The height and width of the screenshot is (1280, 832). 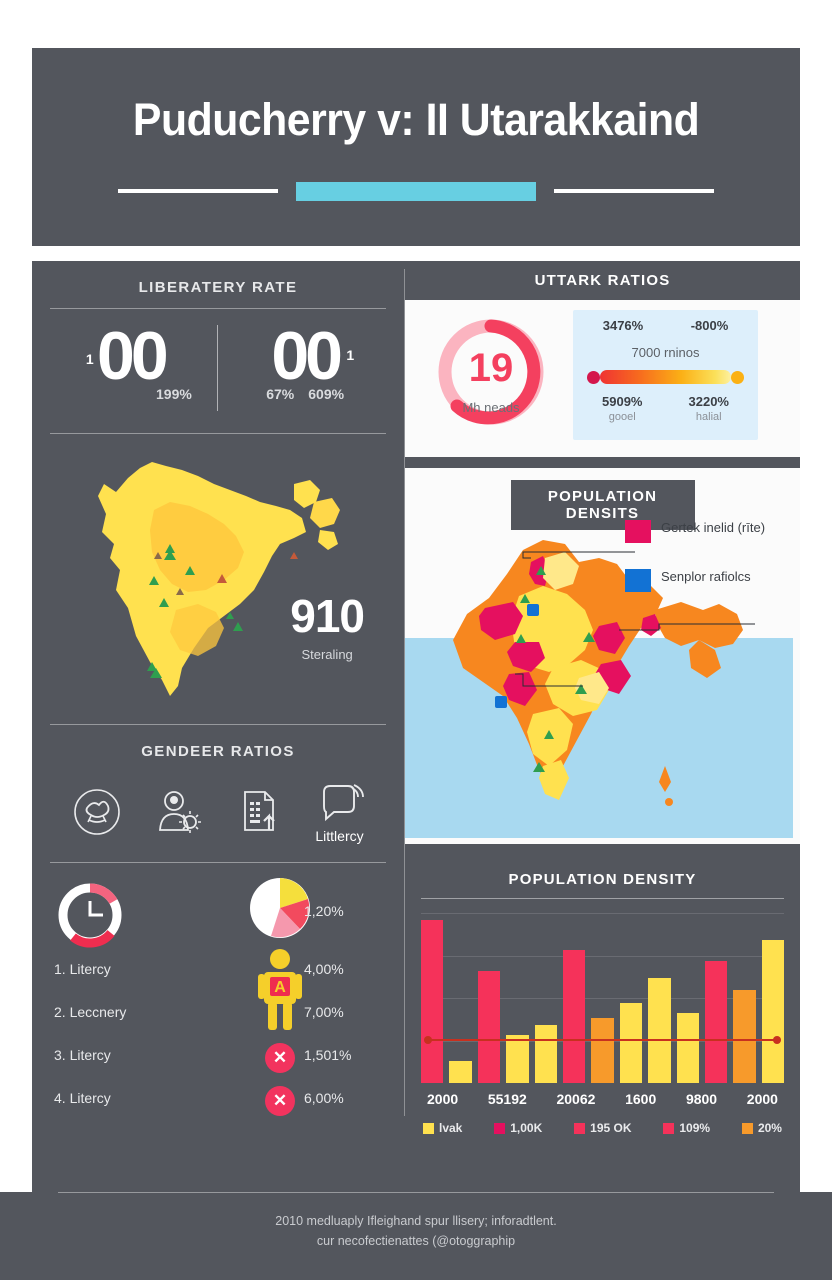 What do you see at coordinates (665, 375) in the screenshot?
I see `gradient-scale-panel: 3476% -800% 7000 rninos 5909%` at bounding box center [665, 375].